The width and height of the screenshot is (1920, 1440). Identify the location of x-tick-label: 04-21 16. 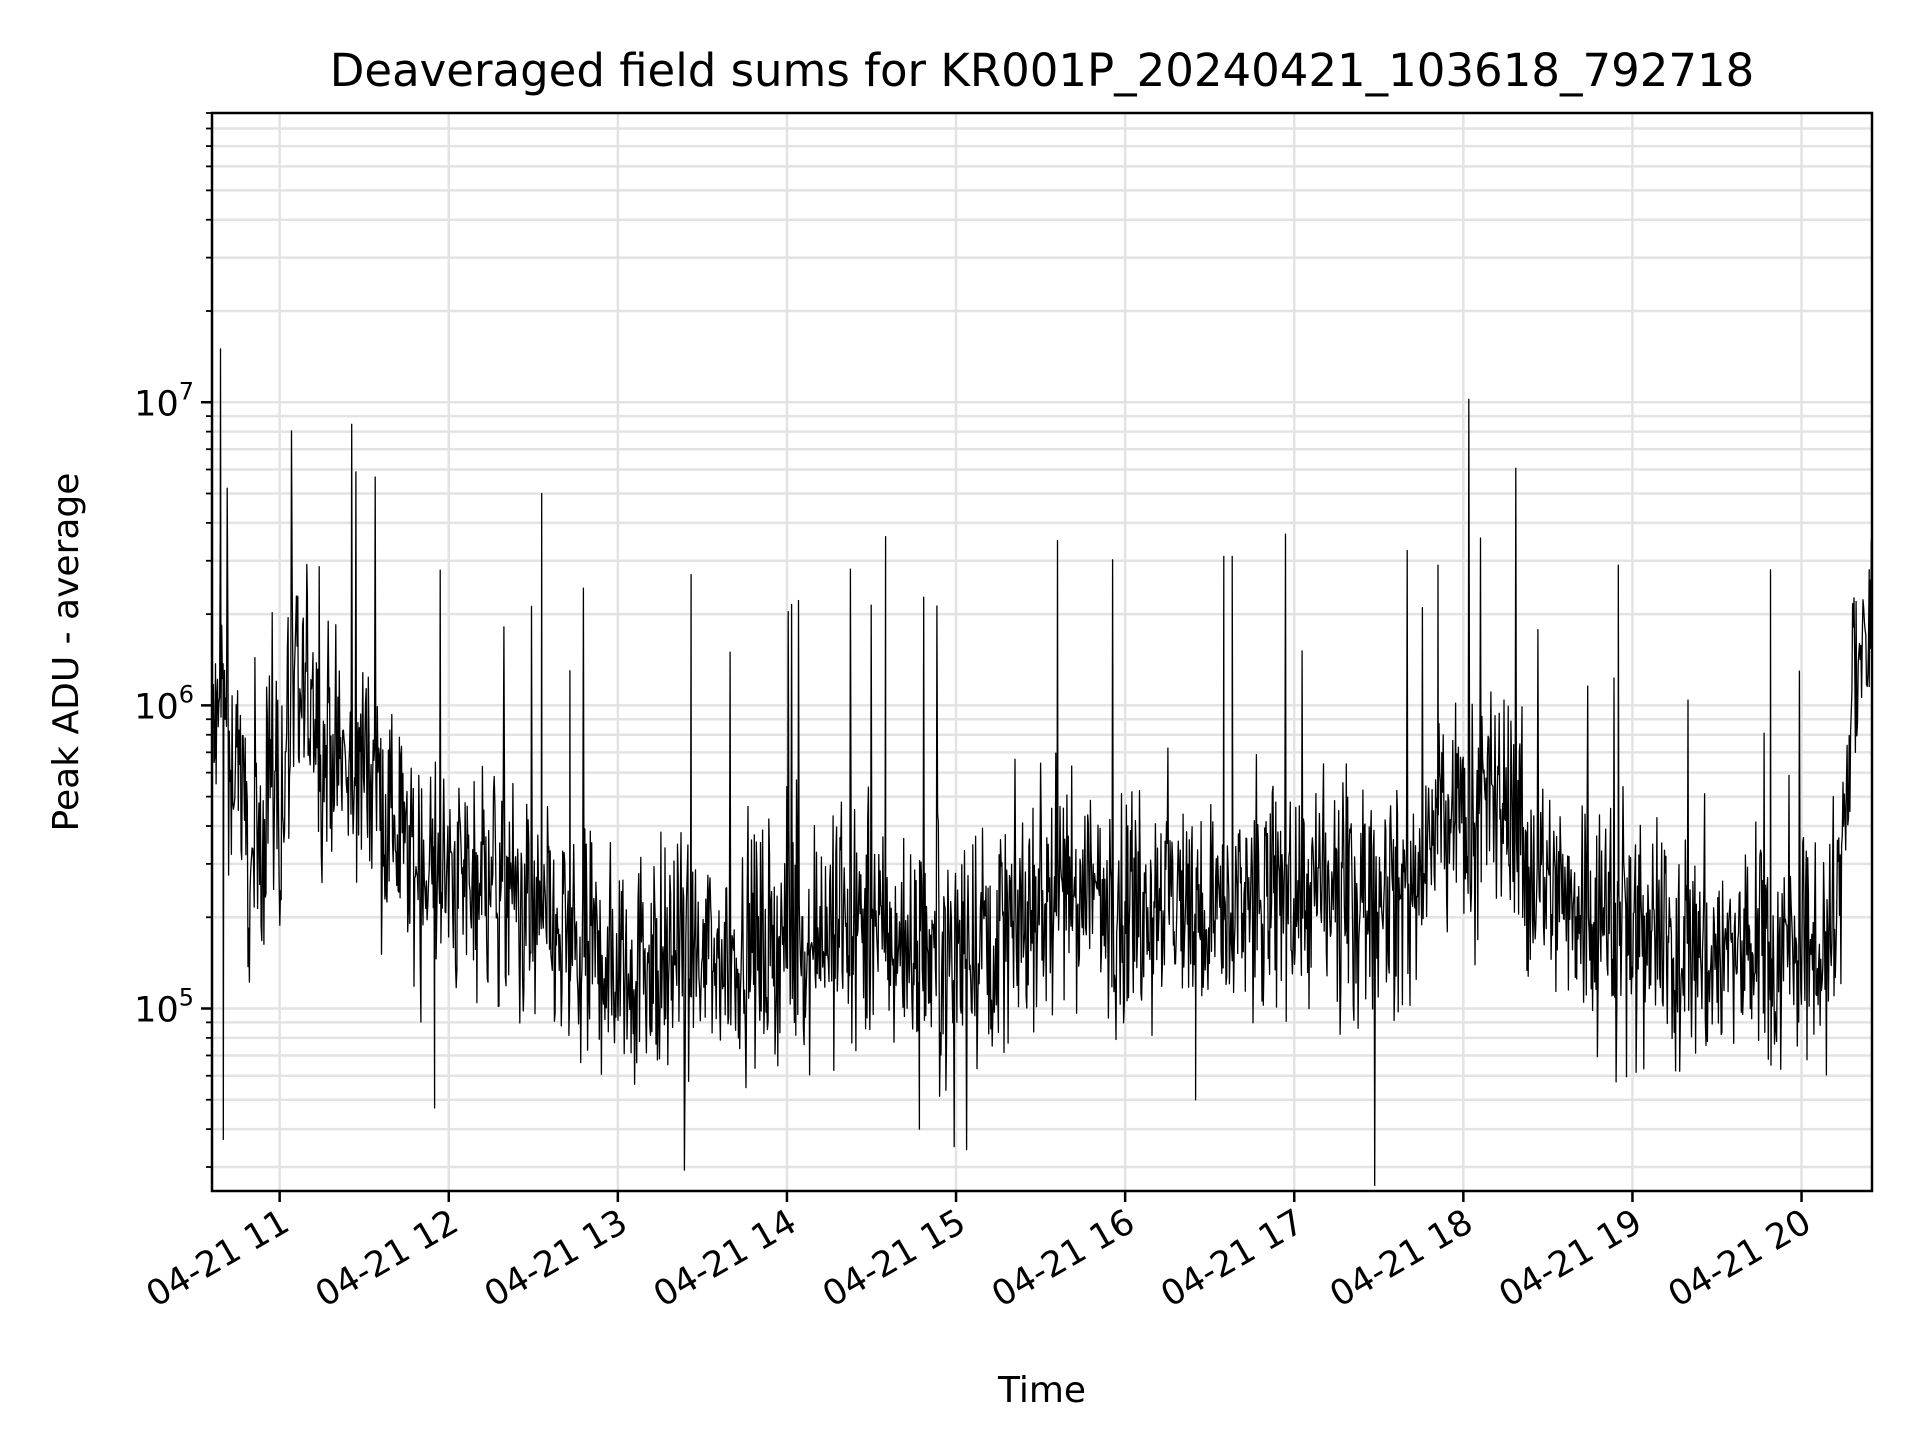
(1063, 1258).